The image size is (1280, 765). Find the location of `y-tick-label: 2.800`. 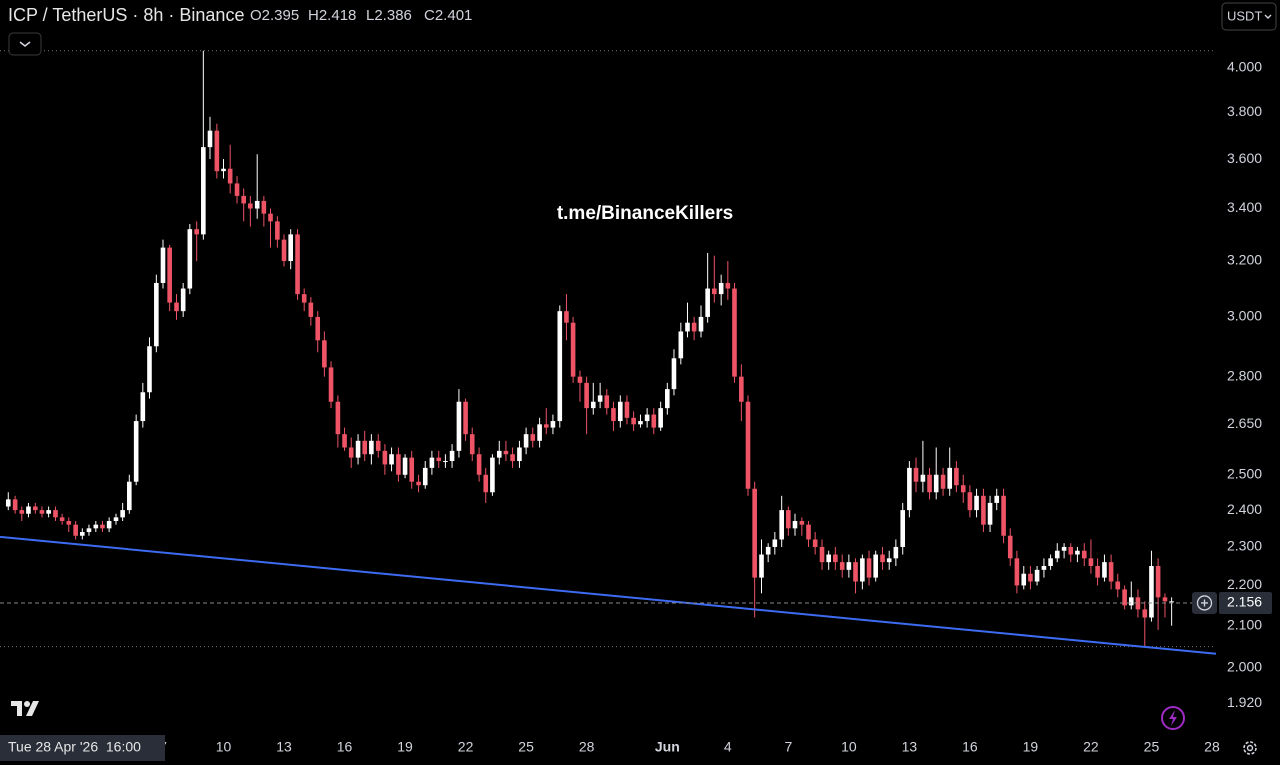

y-tick-label: 2.800 is located at coordinates (1244, 375).